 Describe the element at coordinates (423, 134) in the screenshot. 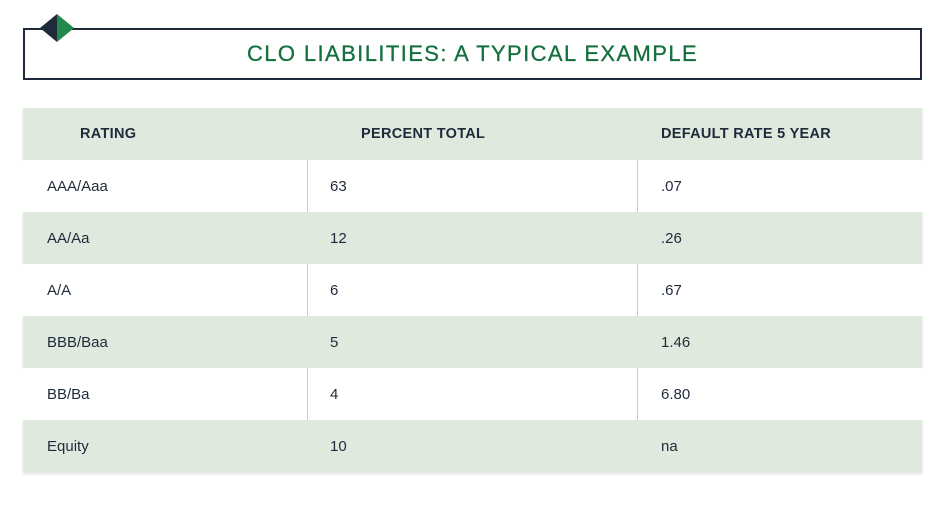

I see `header-percent-total: PERCENT TOTAL` at that location.